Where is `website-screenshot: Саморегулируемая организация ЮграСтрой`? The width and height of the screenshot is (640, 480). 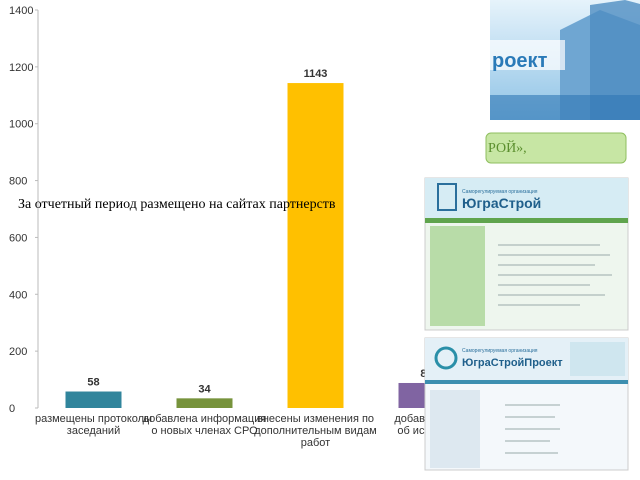
website-screenshot: Саморегулируемая организация ЮграСтрой is located at coordinates (526, 254).